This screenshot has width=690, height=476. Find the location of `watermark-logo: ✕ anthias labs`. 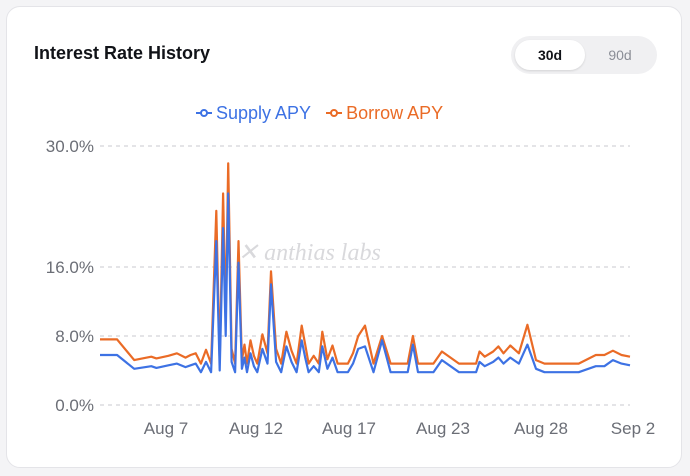

watermark-logo: ✕ anthias labs is located at coordinates (309, 253).